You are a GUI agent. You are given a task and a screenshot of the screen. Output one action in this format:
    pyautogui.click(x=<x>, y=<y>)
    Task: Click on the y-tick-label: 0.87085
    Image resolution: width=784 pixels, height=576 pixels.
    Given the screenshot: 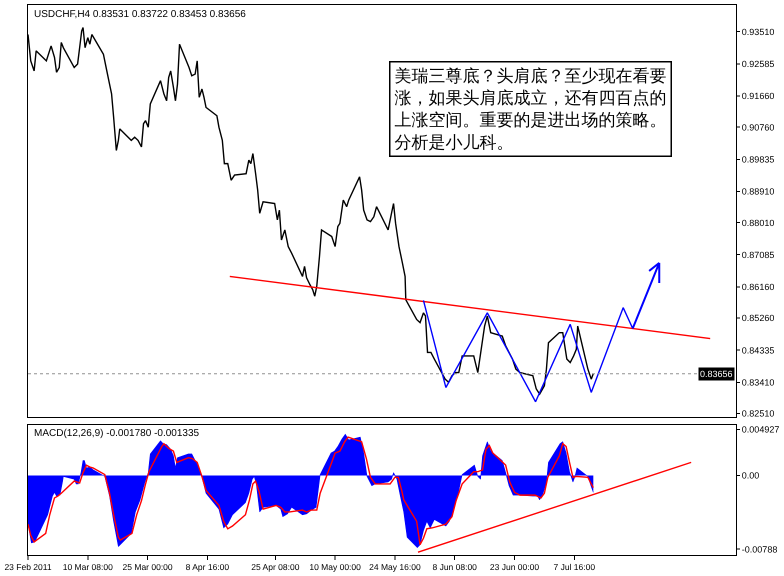 What is the action you would take?
    pyautogui.click(x=758, y=255)
    